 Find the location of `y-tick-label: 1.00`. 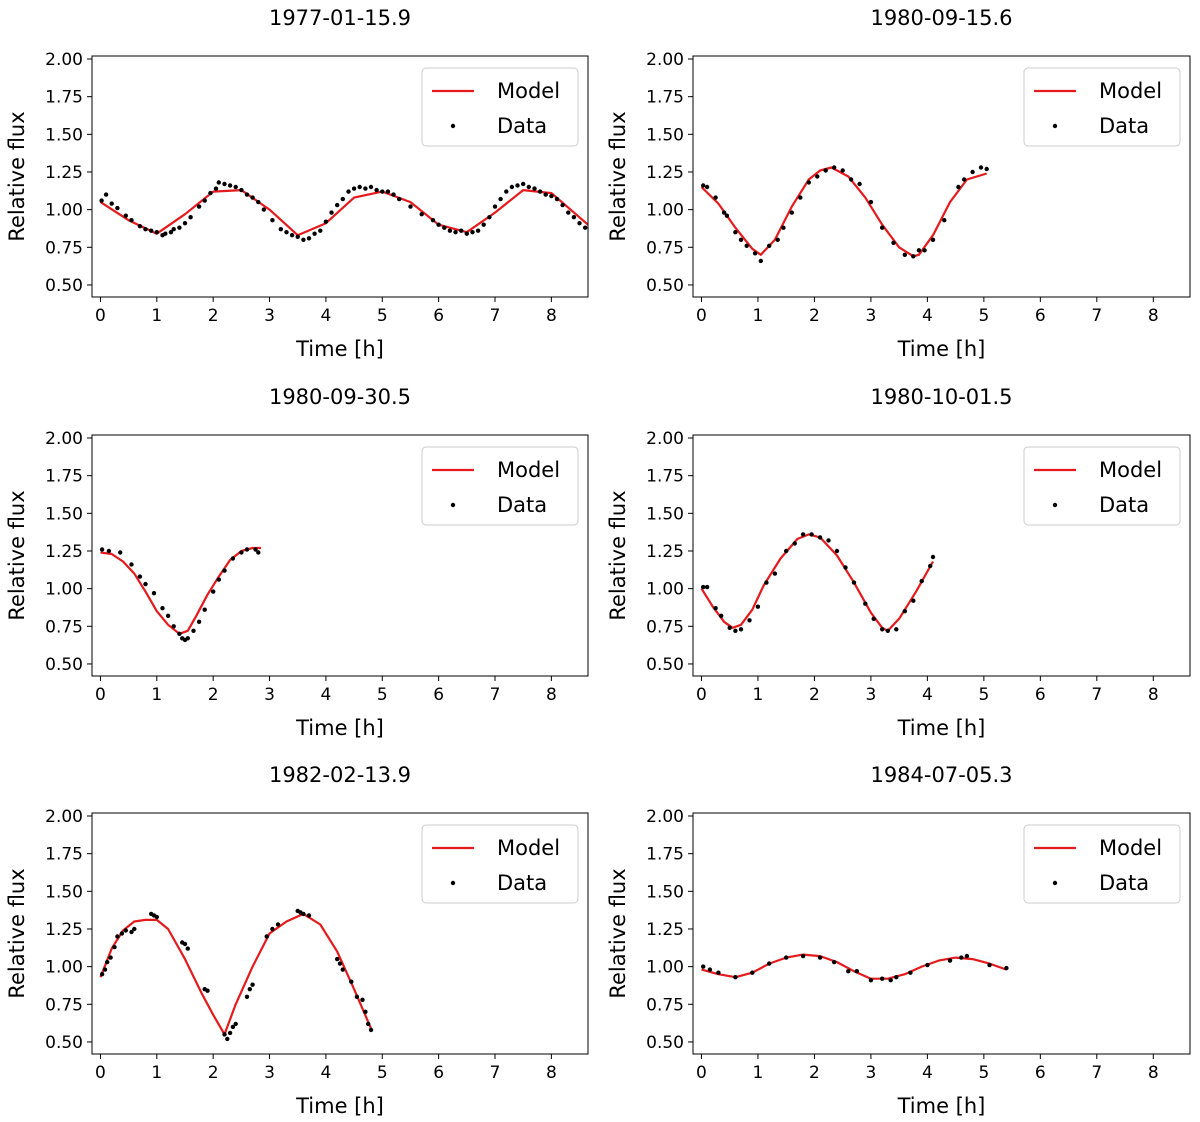

y-tick-label: 1.00 is located at coordinates (64, 211).